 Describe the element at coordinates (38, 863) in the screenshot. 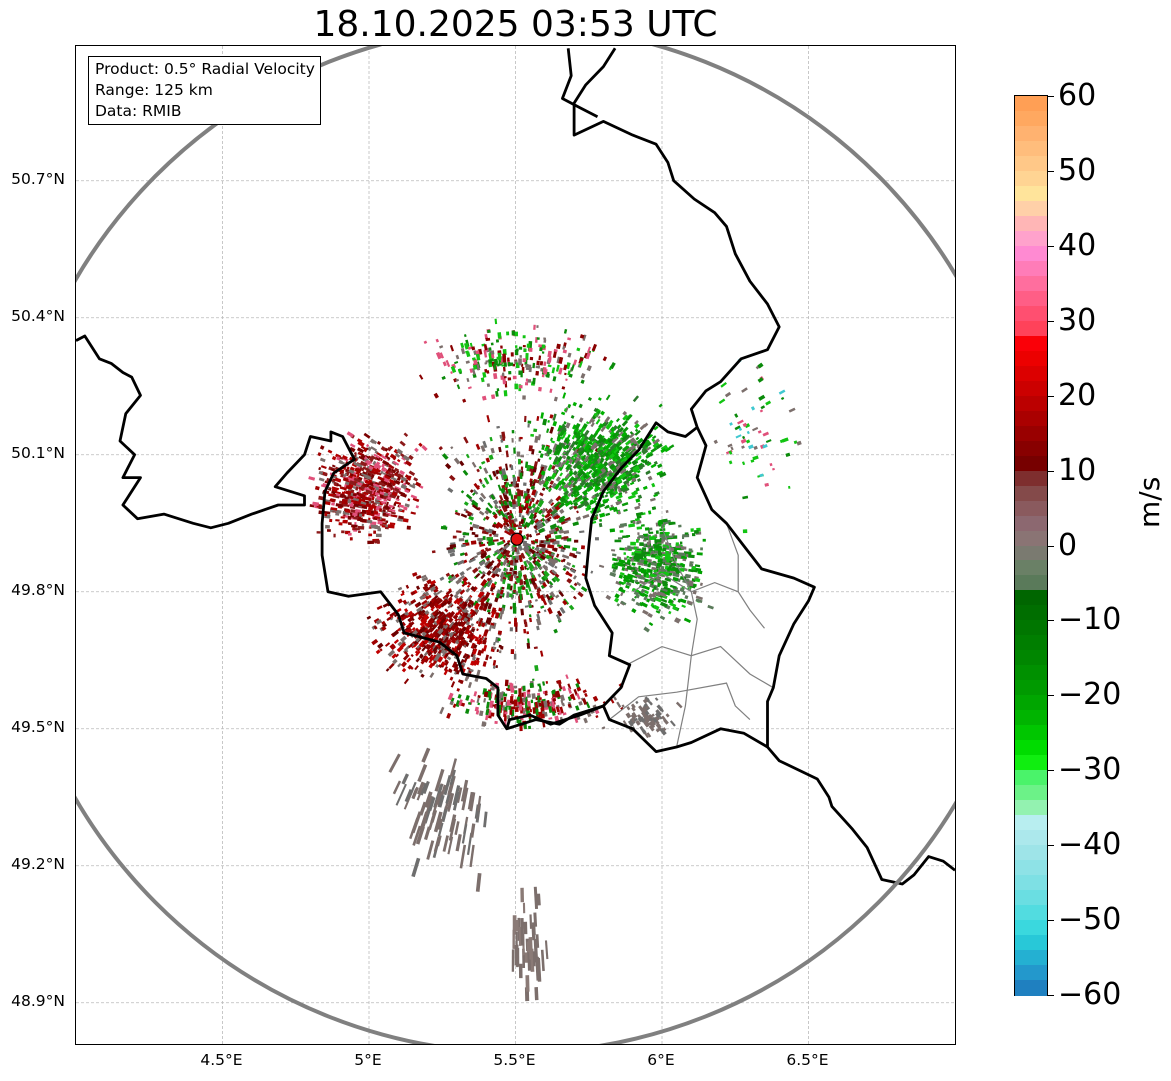

I see `lat-tick-label: 49.2°N` at that location.